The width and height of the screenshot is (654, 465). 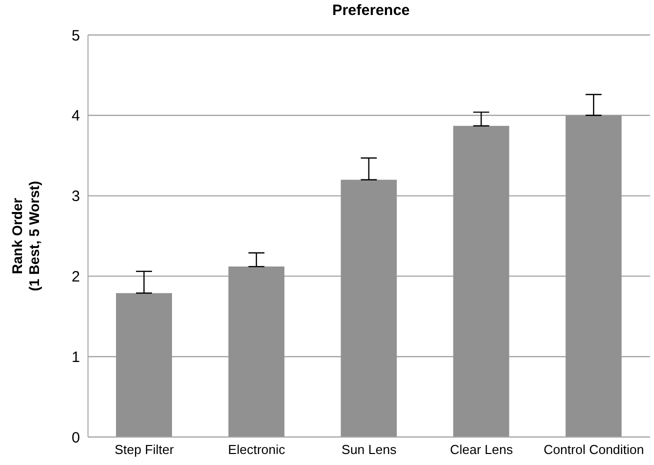 What do you see at coordinates (76, 197) in the screenshot?
I see `y-tick-label: 3` at bounding box center [76, 197].